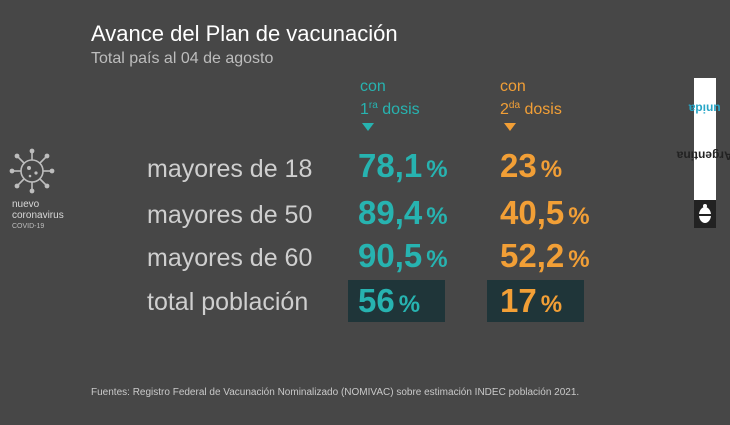 The height and width of the screenshot is (425, 730). I want to click on brand-badge: Argentina unida, so click(703, 153).